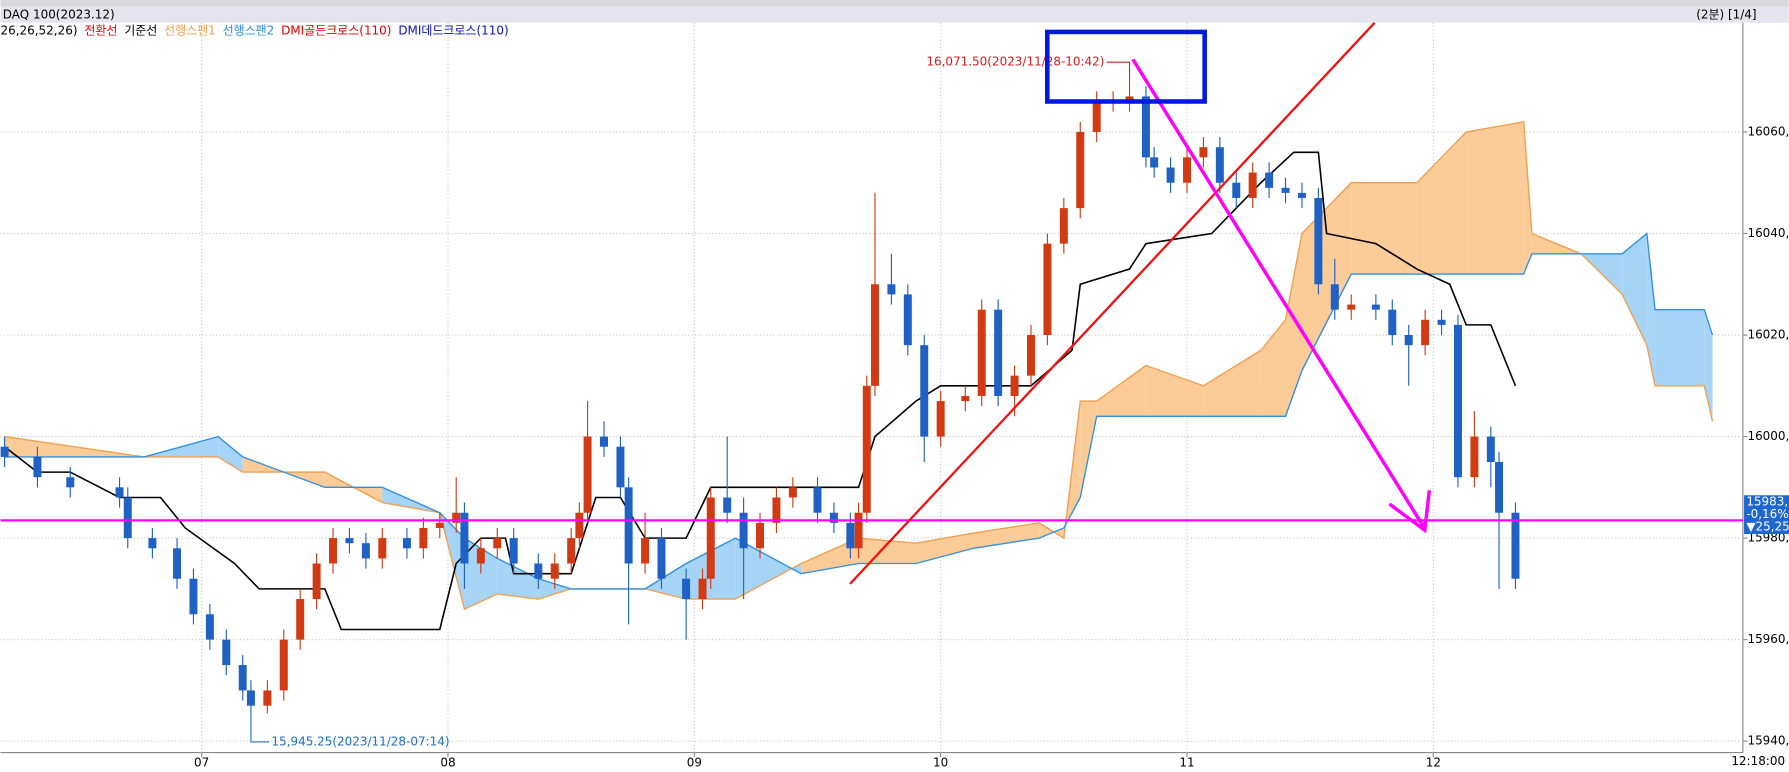 This screenshot has height=772, width=1789. Describe the element at coordinates (59, 14) in the screenshot. I see `chart-title: DAQ 100(2023.12)` at that location.